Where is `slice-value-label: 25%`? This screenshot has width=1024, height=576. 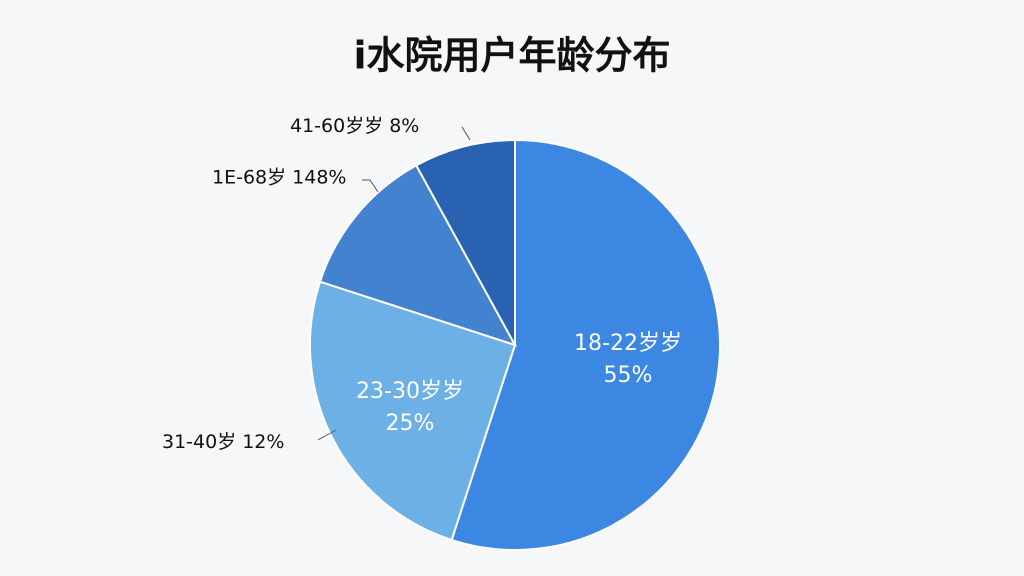 slice-value-label: 25% is located at coordinates (410, 423).